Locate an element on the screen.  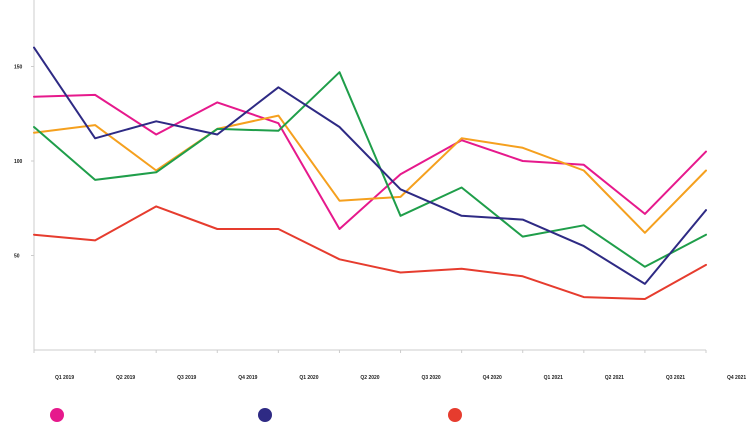
x-tick-label: Q2 2020 is located at coordinates (369, 378).